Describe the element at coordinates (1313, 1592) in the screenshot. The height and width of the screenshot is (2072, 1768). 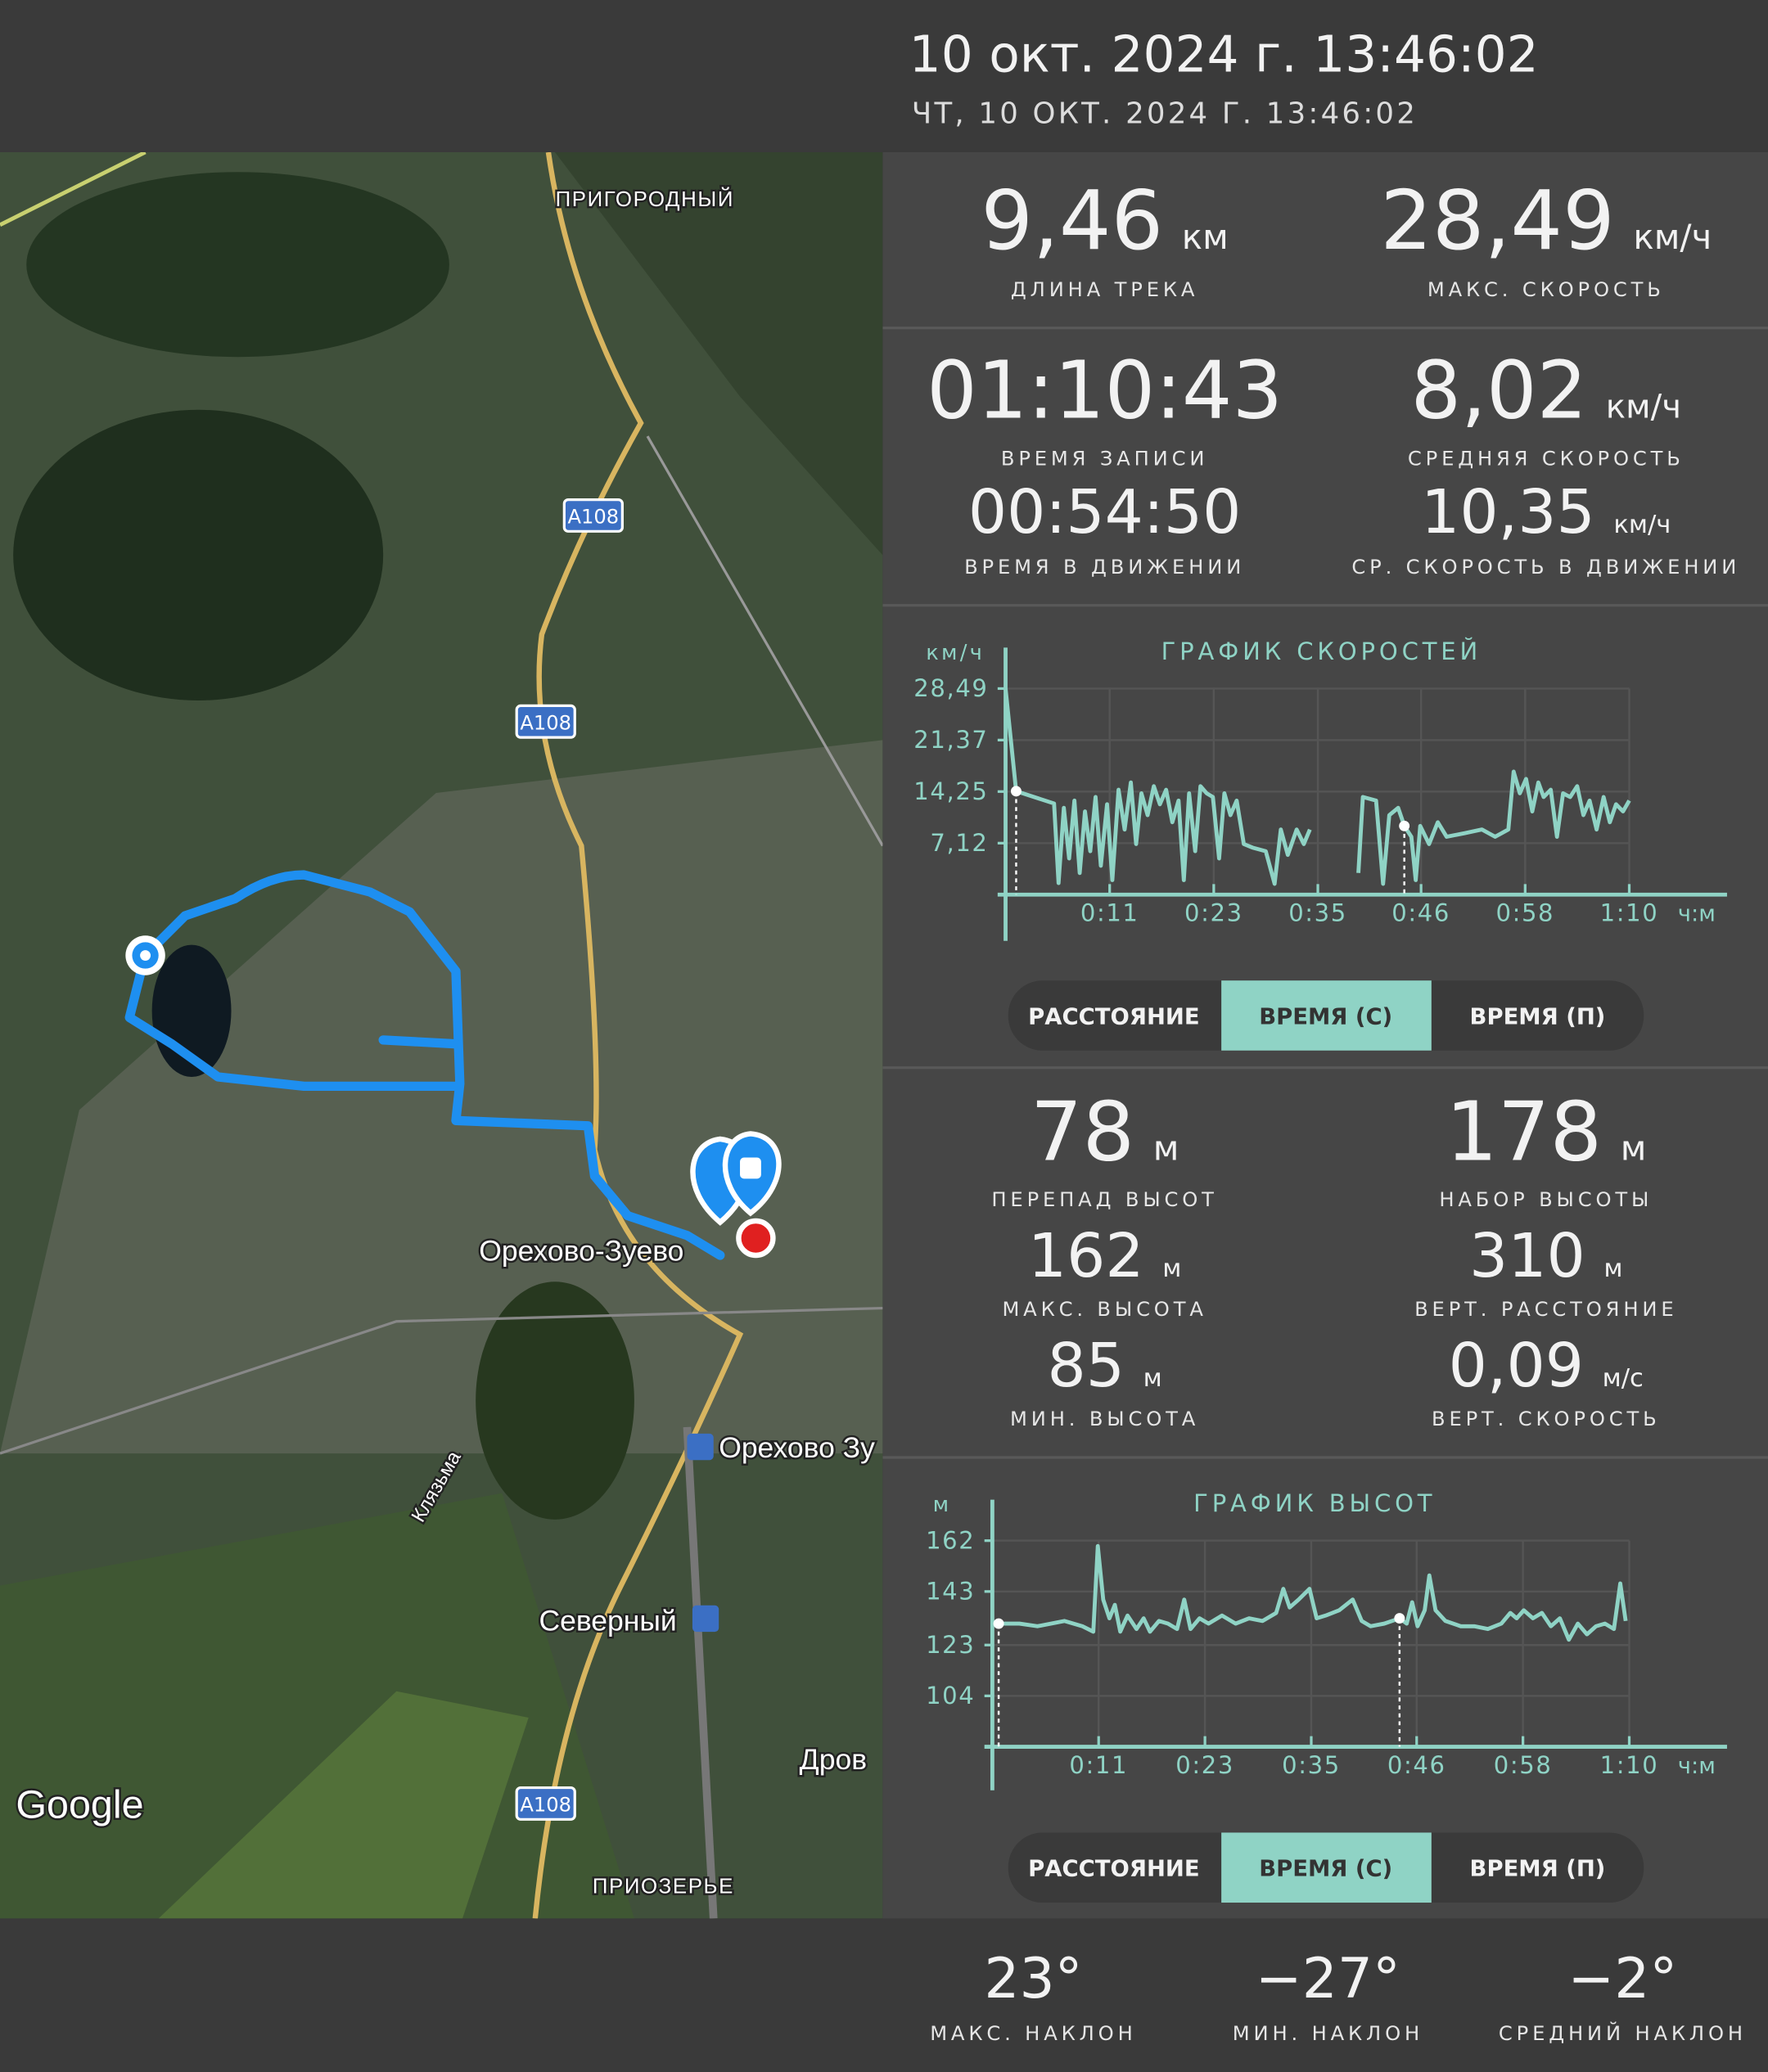
I see `data-line` at that location.